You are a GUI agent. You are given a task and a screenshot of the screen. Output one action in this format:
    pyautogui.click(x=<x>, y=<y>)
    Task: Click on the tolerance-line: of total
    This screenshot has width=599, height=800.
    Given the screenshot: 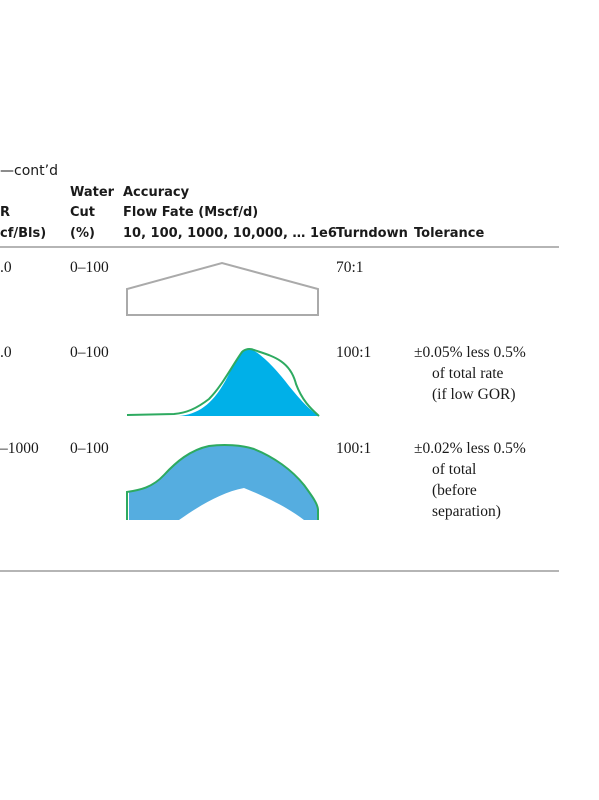 What is the action you would take?
    pyautogui.click(x=454, y=469)
    